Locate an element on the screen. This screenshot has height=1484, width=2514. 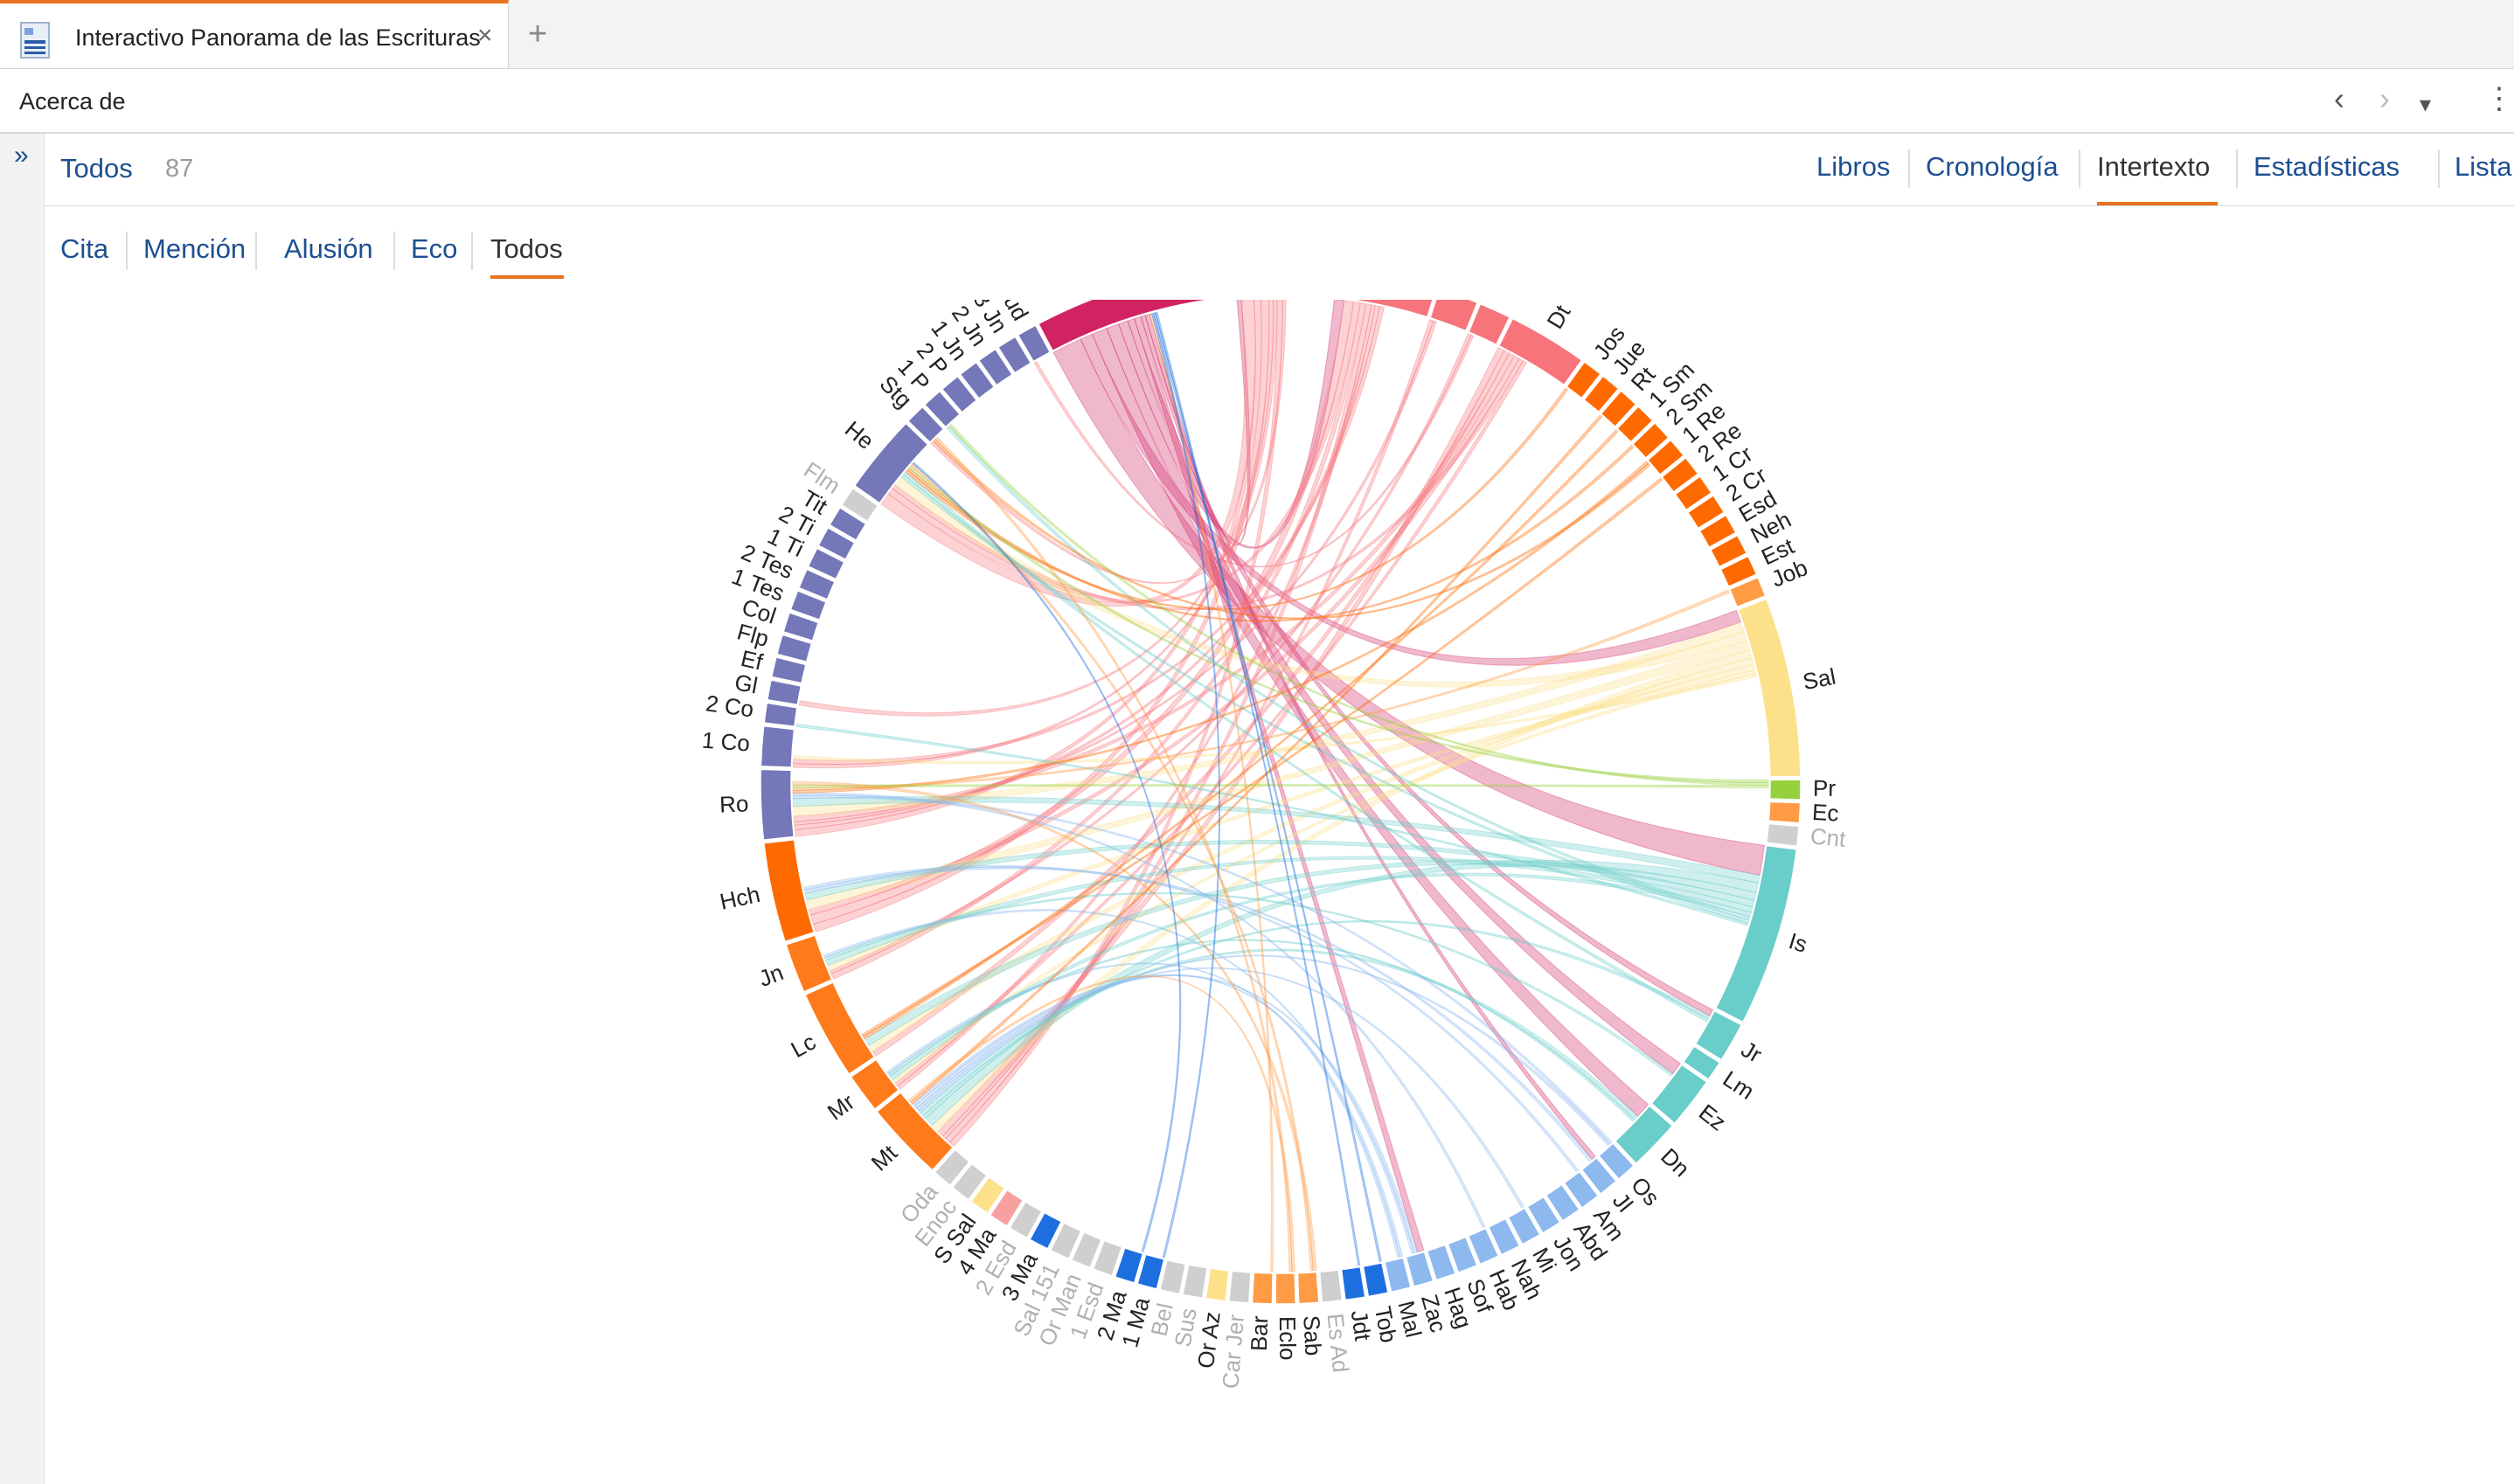
book-label: Jdt is located at coordinates (1361, 1325).